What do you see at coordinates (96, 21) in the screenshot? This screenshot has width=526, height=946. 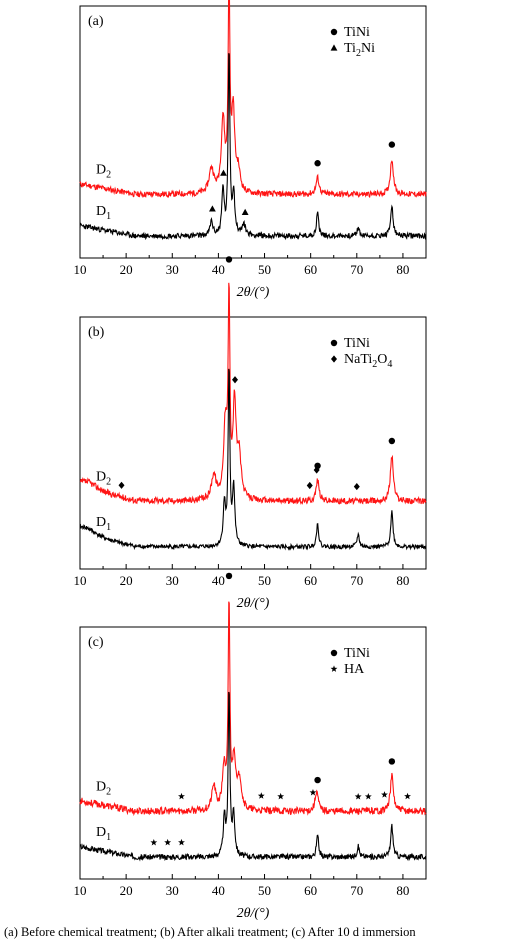 I see `panel-label: (a)` at bounding box center [96, 21].